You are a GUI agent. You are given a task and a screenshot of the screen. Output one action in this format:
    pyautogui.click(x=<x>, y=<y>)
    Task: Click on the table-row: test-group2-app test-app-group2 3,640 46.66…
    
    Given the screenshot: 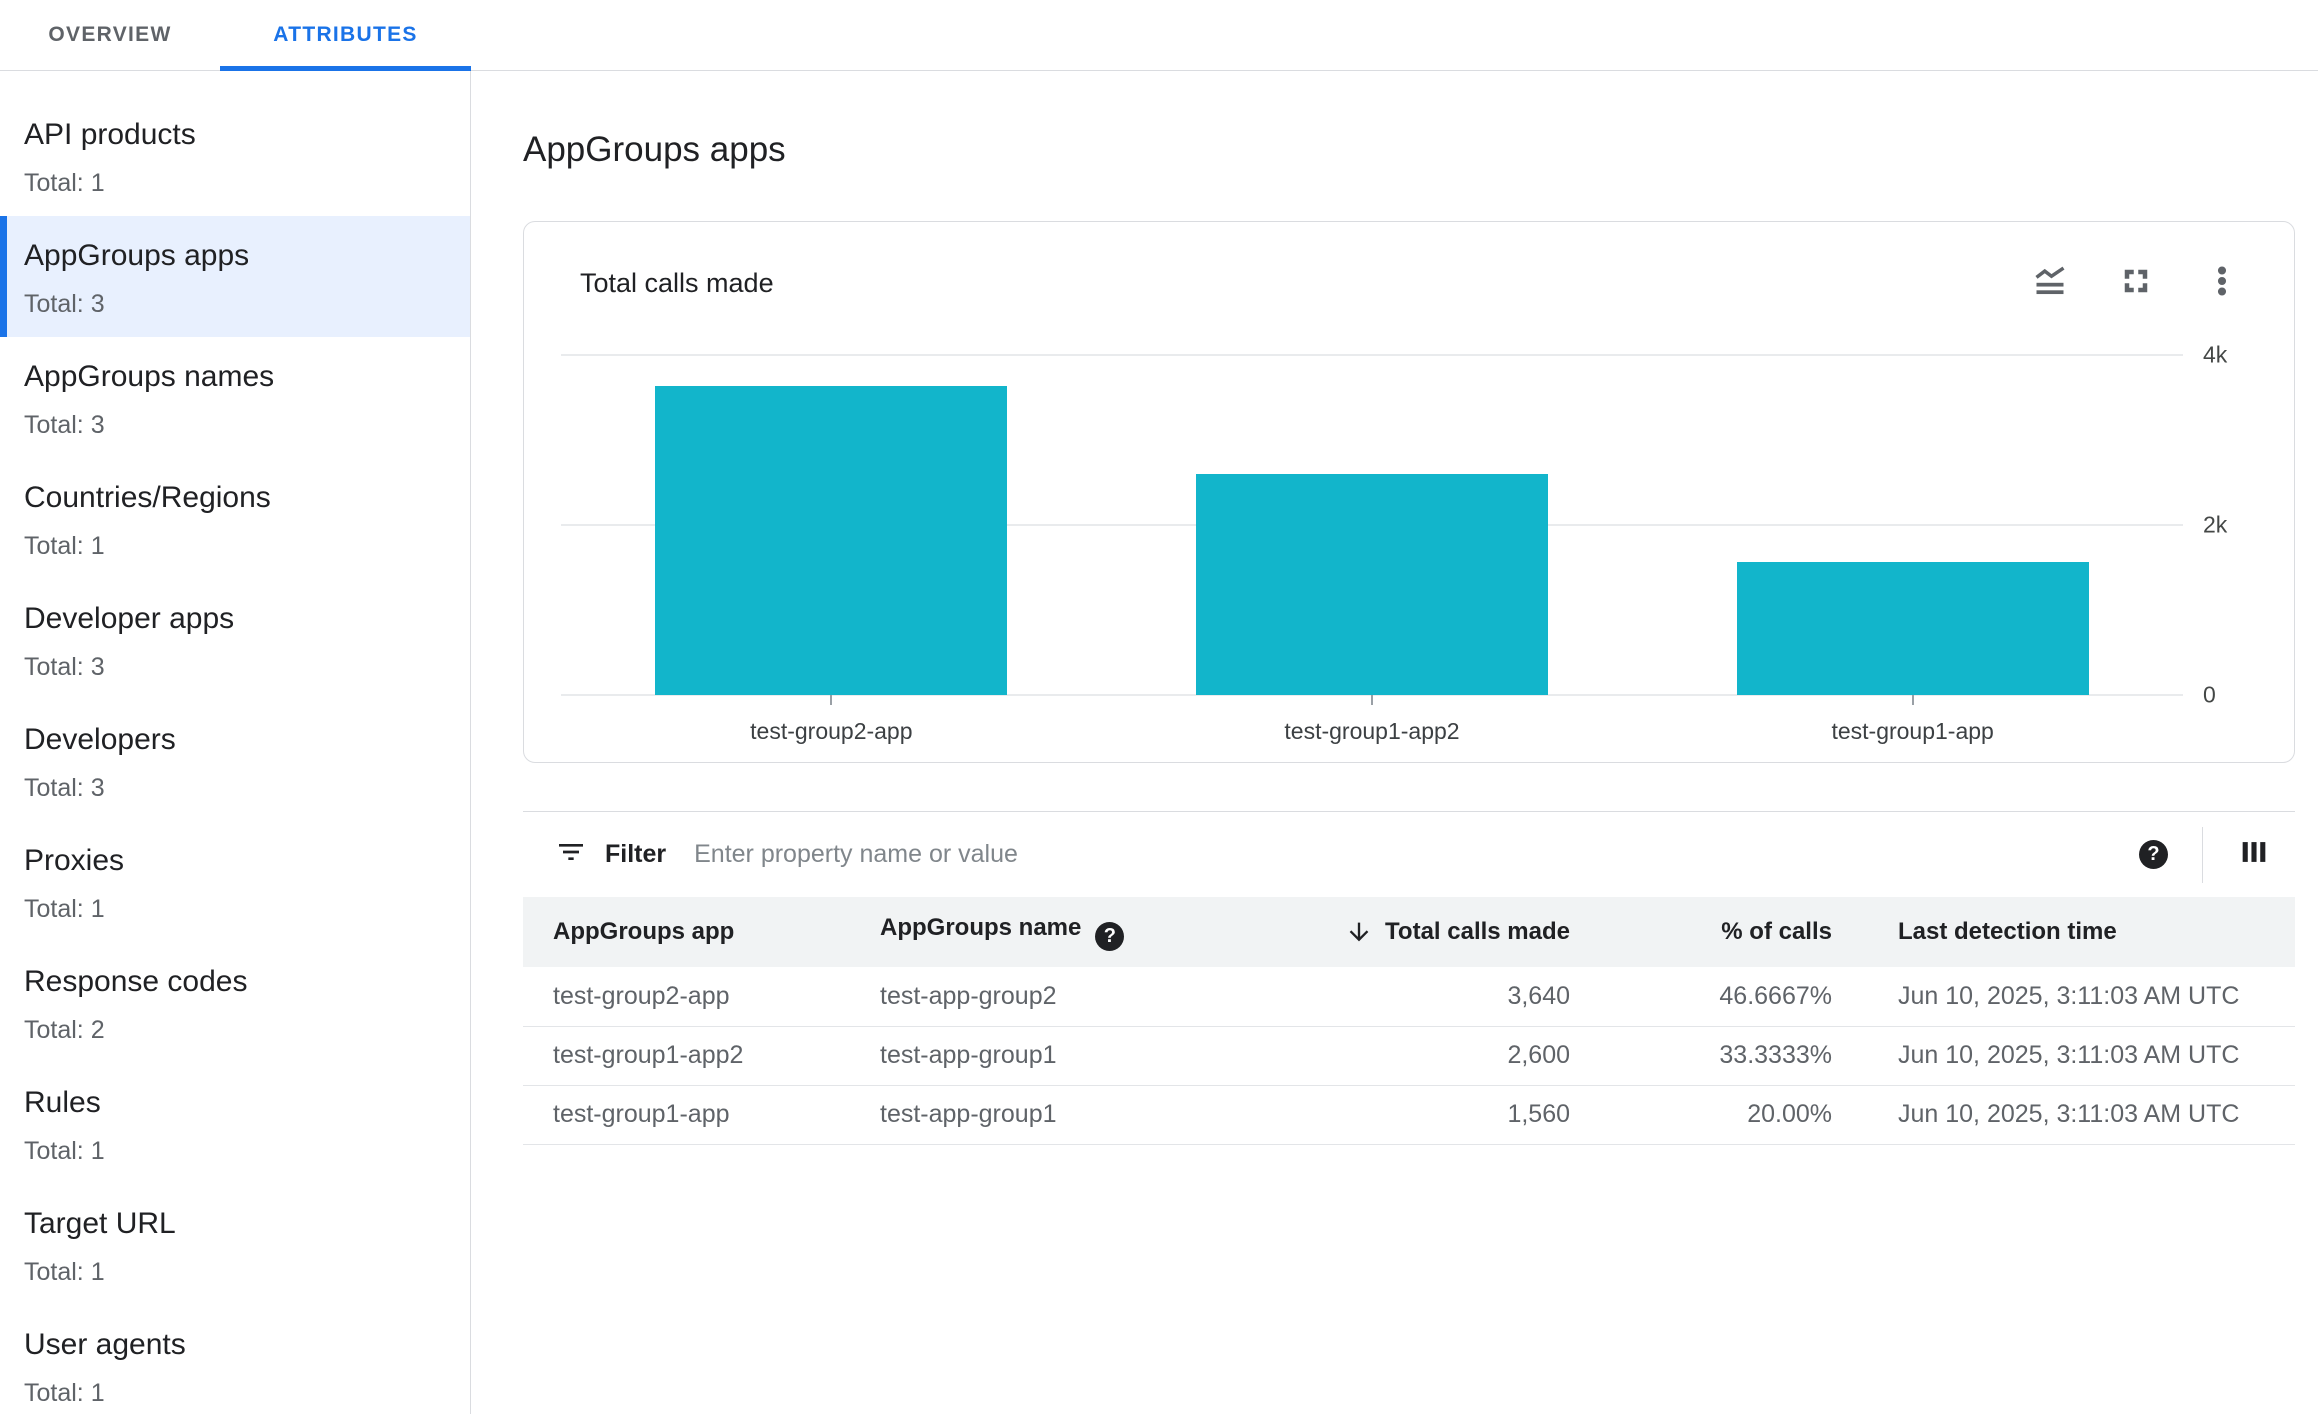 What is the action you would take?
    pyautogui.click(x=1409, y=996)
    